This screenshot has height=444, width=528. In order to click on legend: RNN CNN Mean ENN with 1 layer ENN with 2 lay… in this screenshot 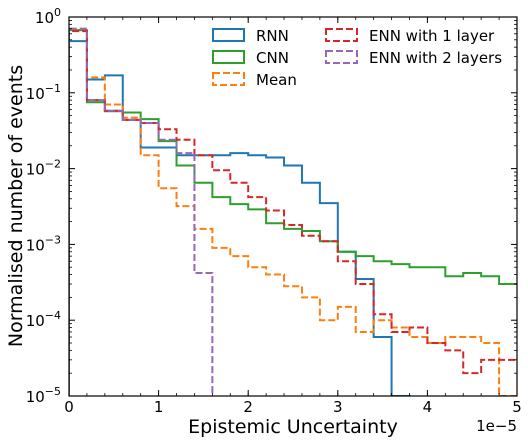, I will do `click(357, 58)`.